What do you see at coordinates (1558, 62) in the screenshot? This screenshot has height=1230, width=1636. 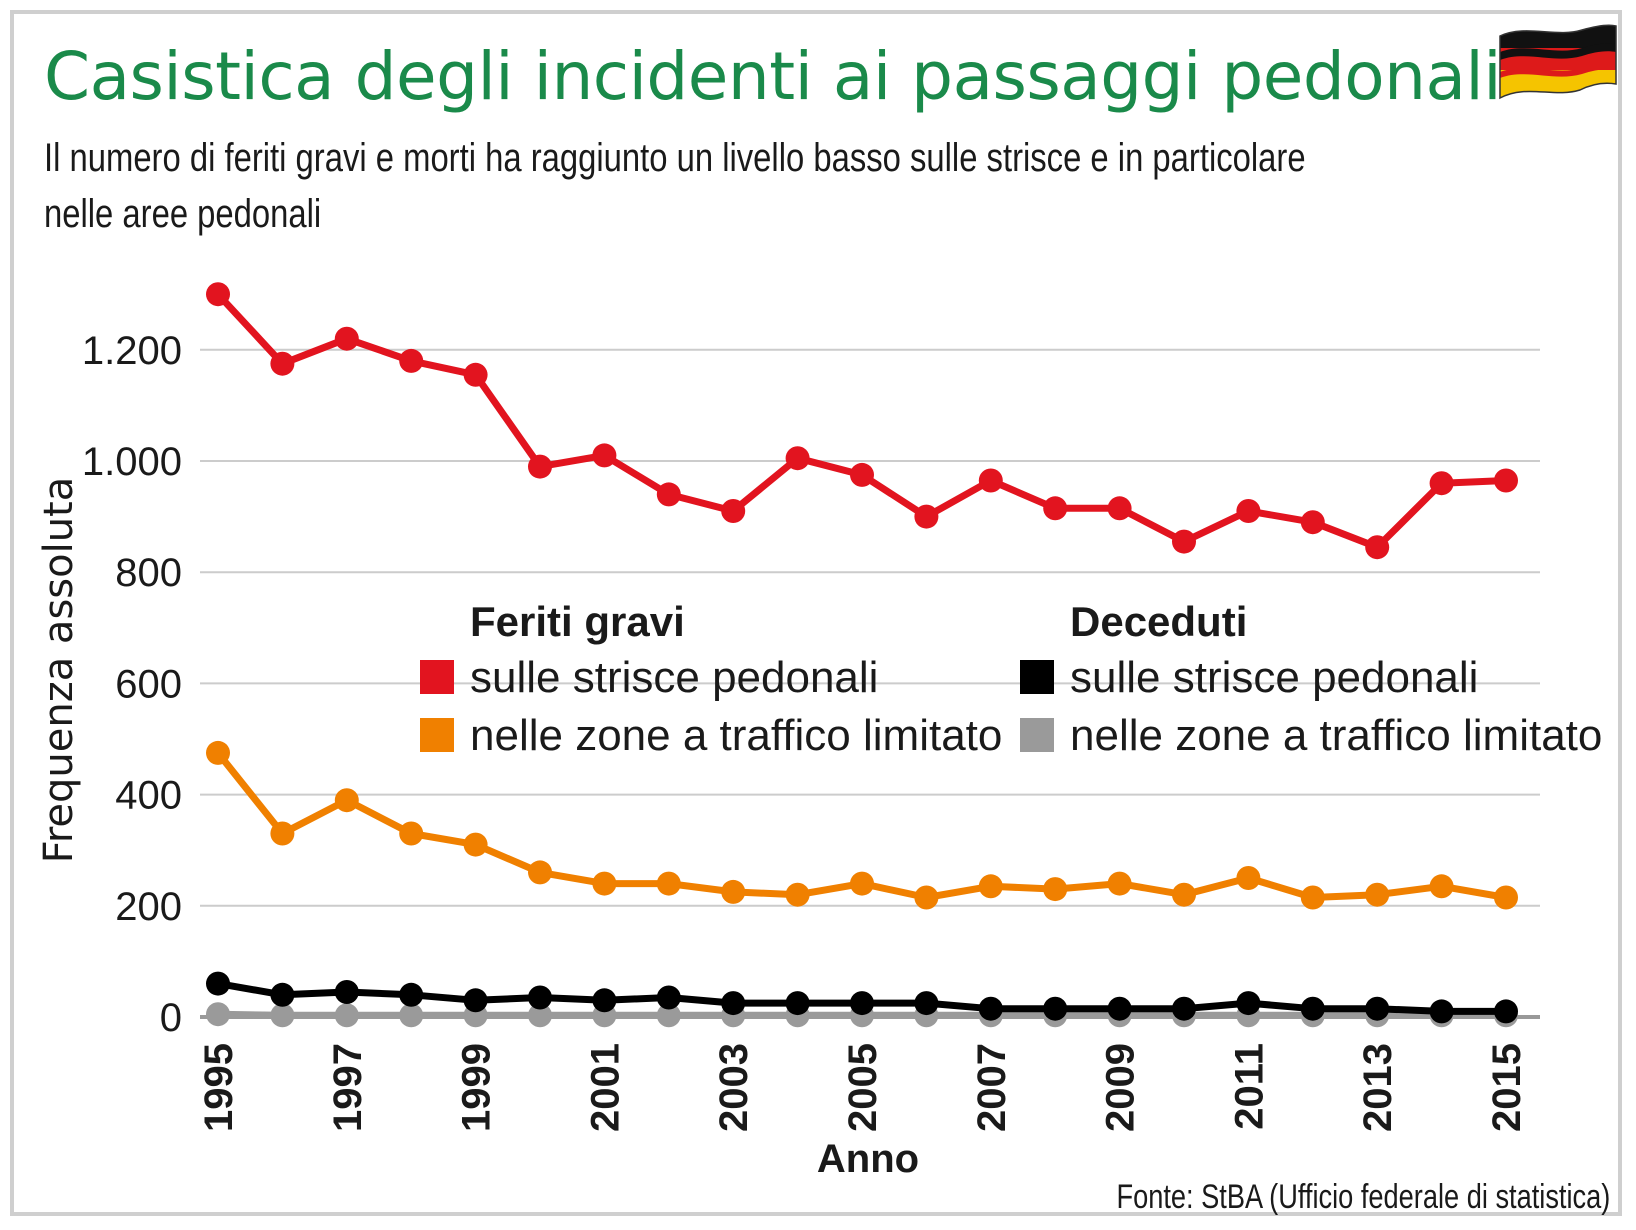 I see `germany-flag-icon` at bounding box center [1558, 62].